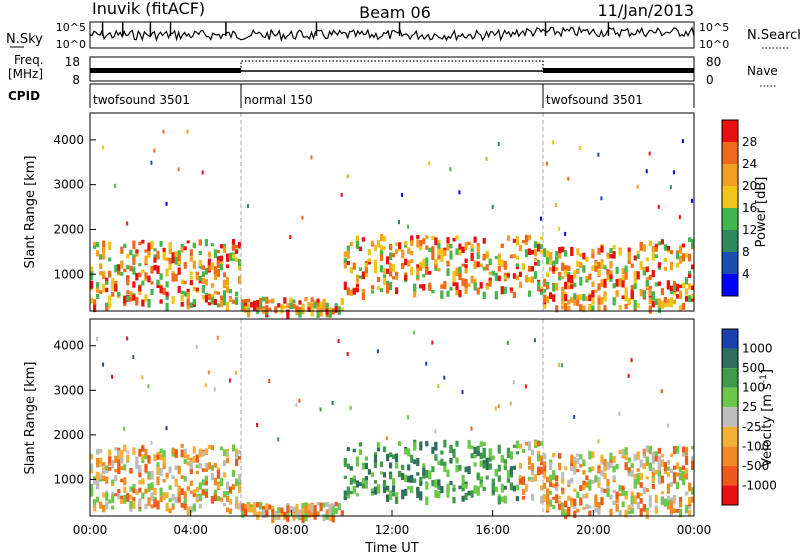  What do you see at coordinates (694, 530) in the screenshot?
I see `x-tick-label: 00:00` at bounding box center [694, 530].